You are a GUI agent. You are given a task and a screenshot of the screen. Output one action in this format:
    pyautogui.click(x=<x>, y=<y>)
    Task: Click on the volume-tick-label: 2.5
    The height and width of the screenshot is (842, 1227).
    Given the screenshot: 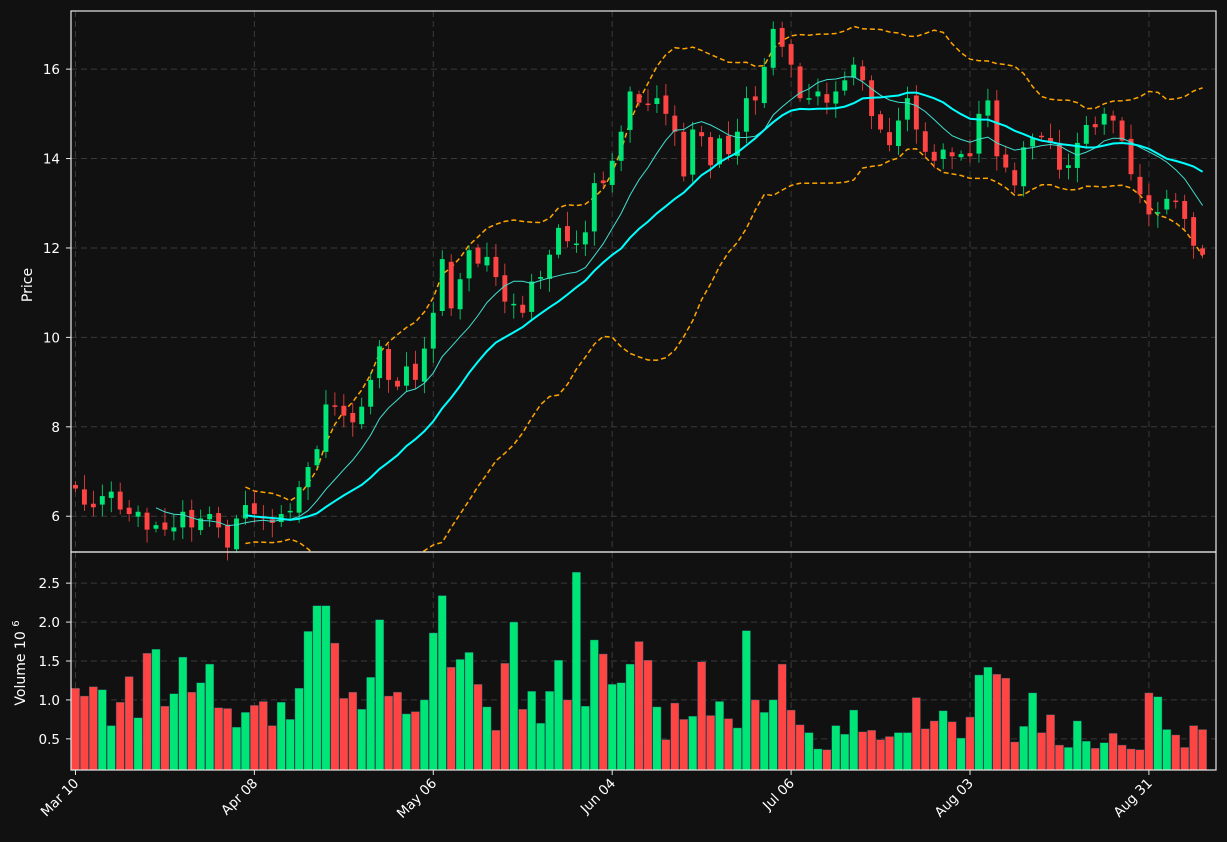 What is the action you would take?
    pyautogui.click(x=49, y=584)
    